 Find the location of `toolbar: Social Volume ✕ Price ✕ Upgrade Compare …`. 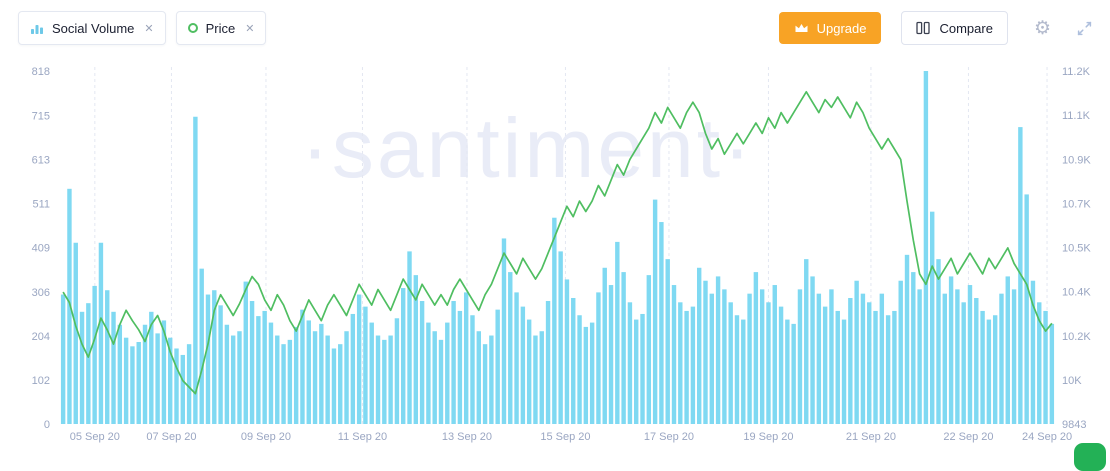

toolbar: Social Volume ✕ Price ✕ Upgrade Compare … is located at coordinates (555, 28).